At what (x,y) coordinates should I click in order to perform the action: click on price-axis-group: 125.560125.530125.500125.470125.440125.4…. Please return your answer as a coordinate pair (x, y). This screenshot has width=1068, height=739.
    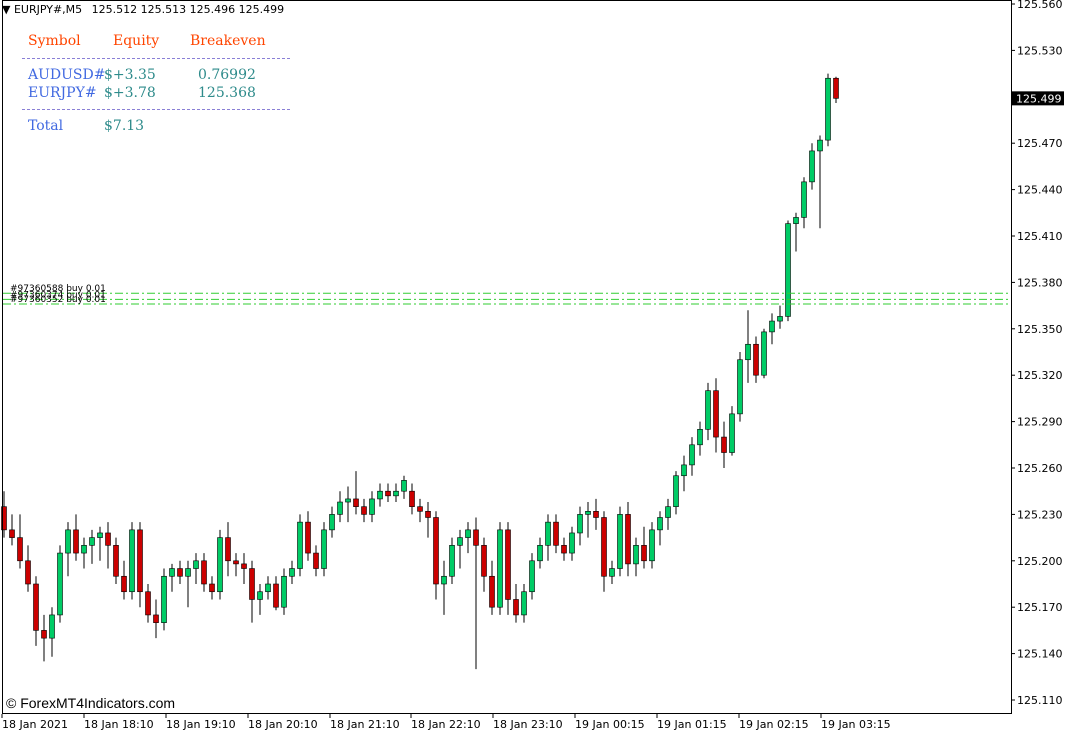
    Looking at the image, I should click on (1037, 353).